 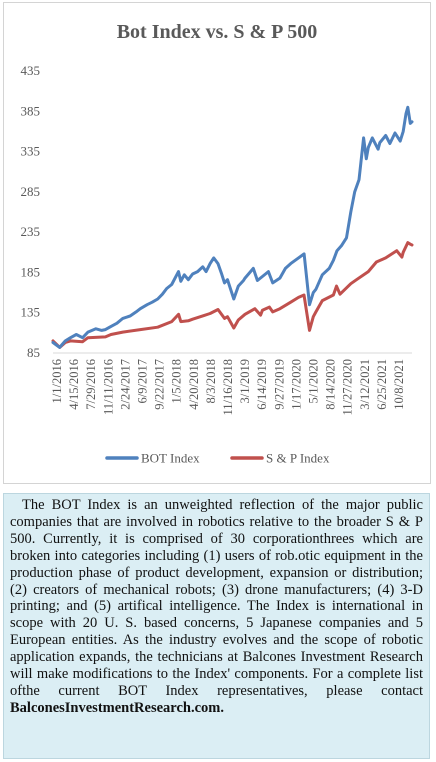 I want to click on x-tick-label: 5/1/2020, so click(x=314, y=381).